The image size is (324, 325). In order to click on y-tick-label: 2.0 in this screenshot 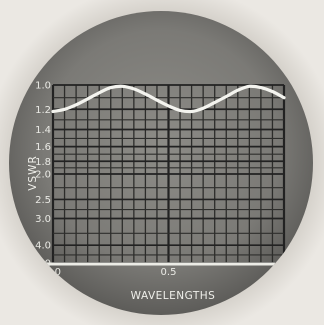, I will do `click(43, 175)`.